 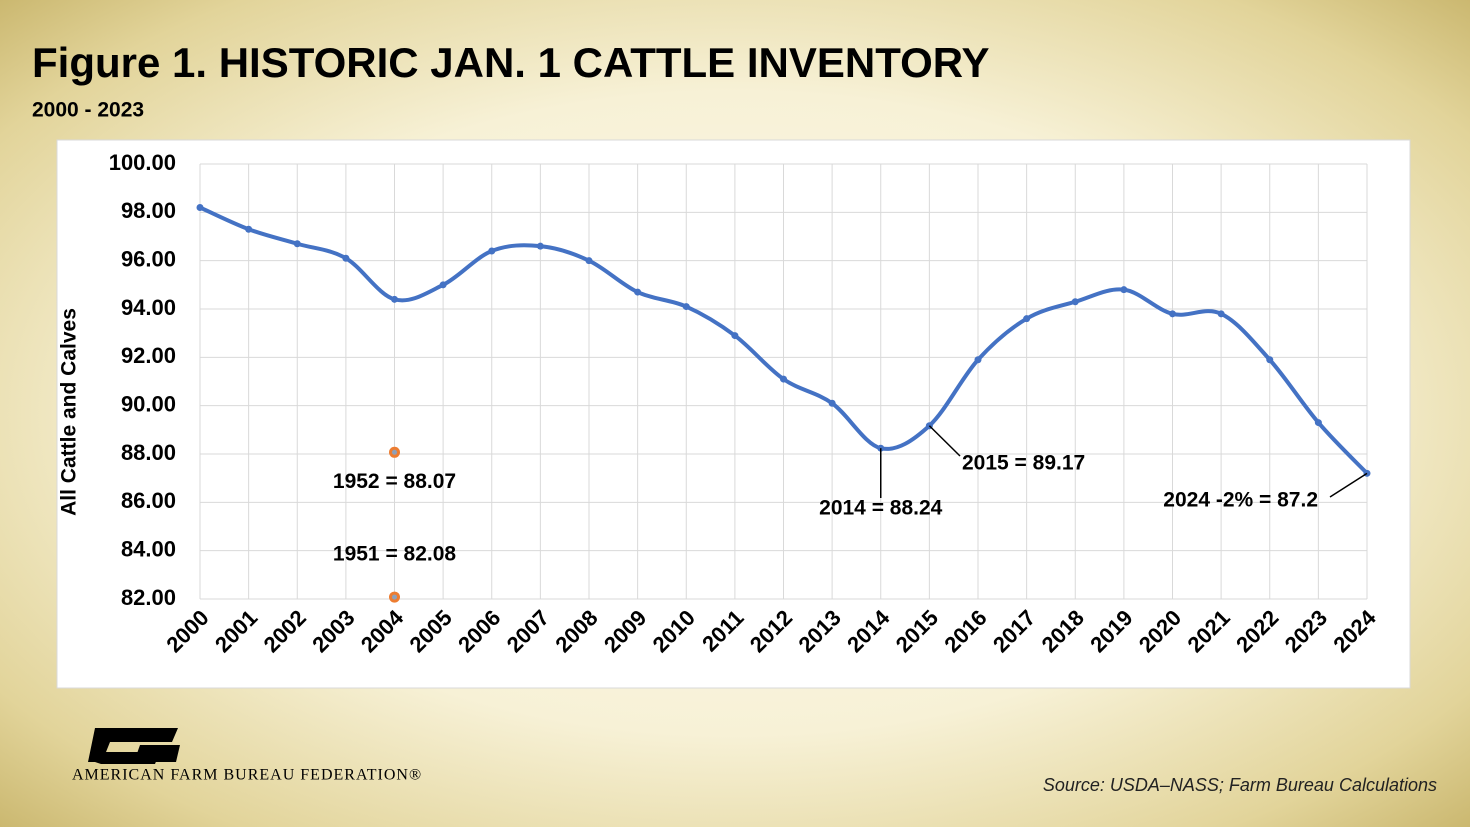 What do you see at coordinates (157, 753) in the screenshot?
I see `logo-shape` at bounding box center [157, 753].